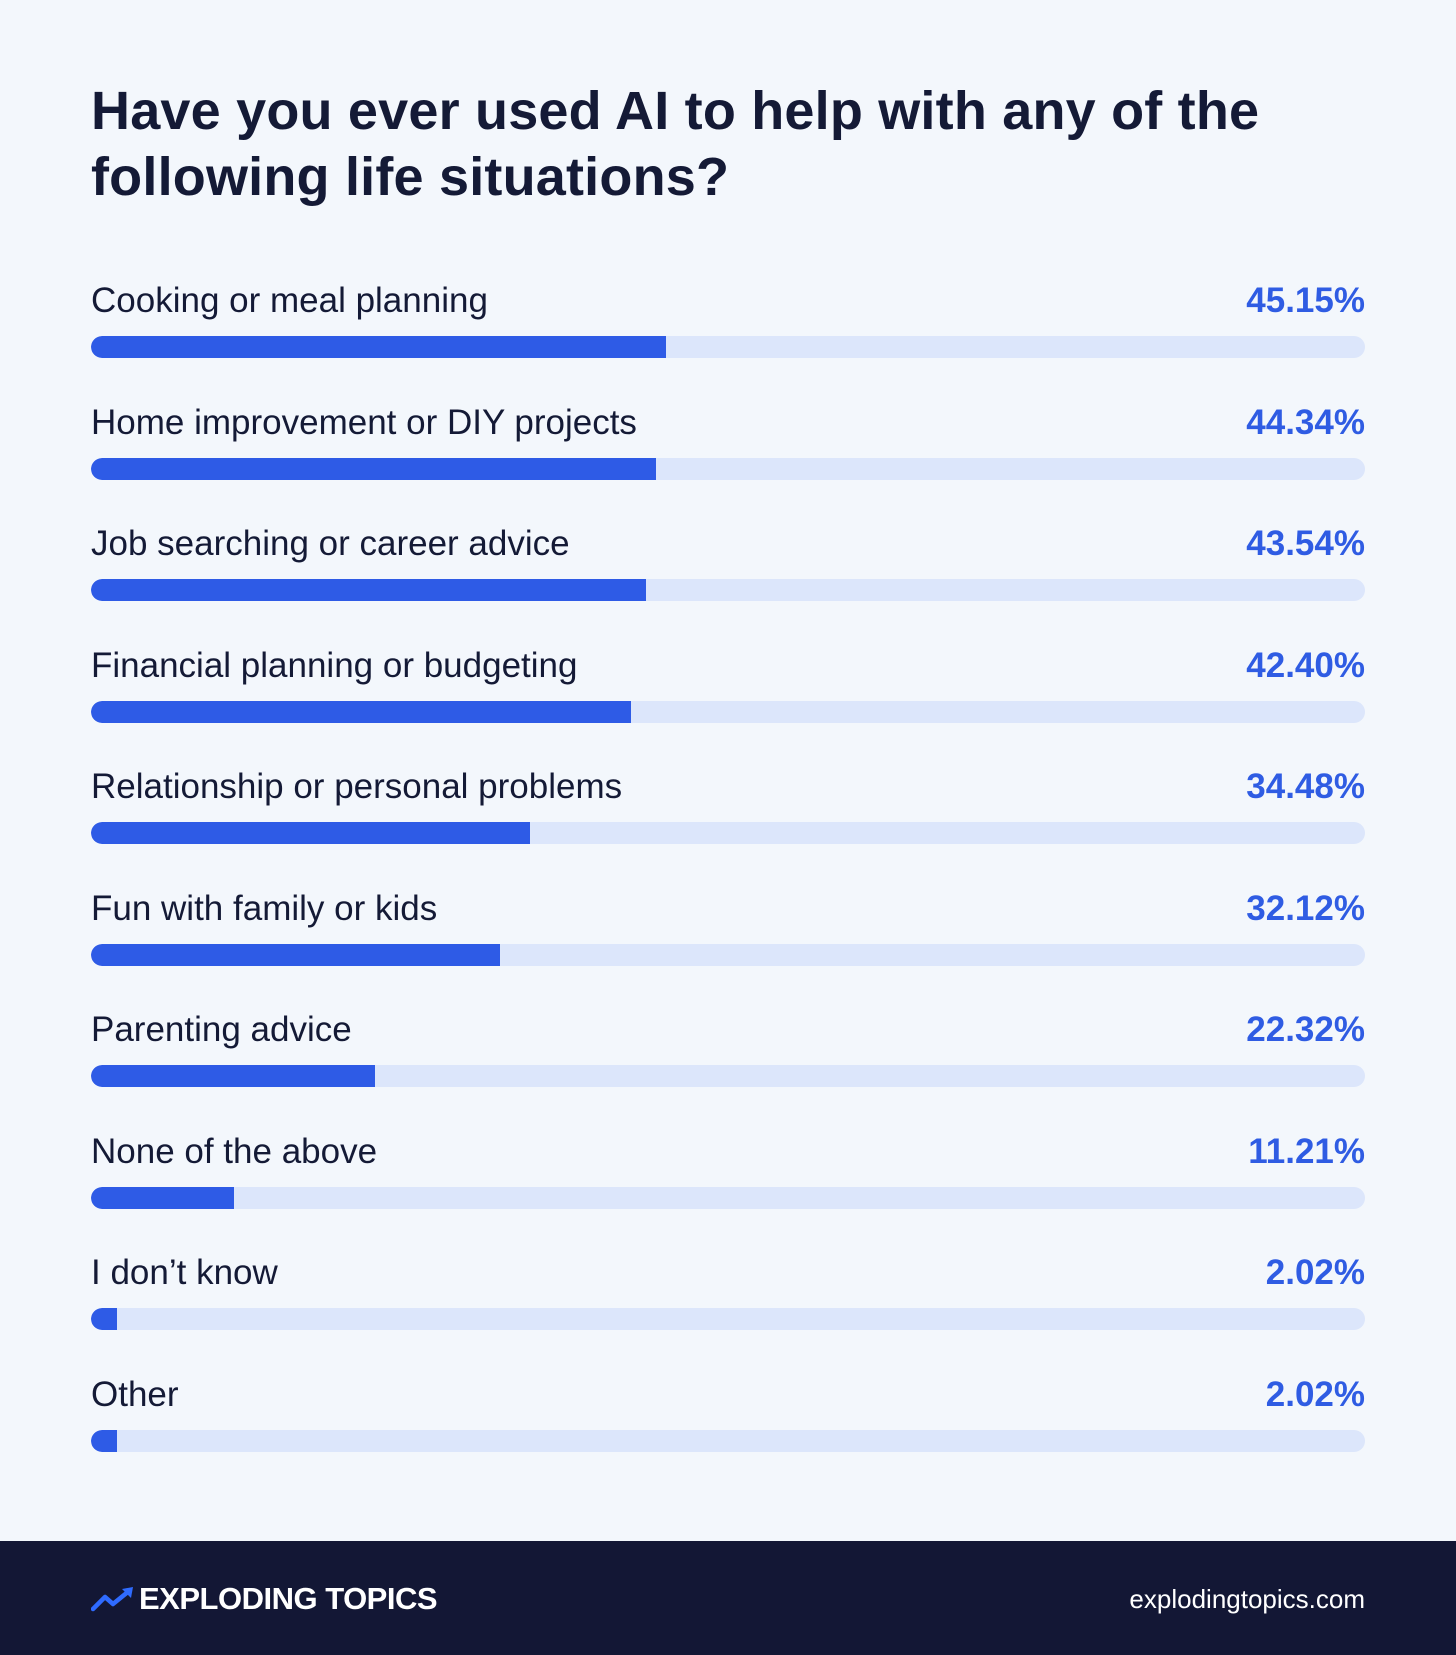  I want to click on brand-name: EXPLODING TOPICS, so click(288, 1598).